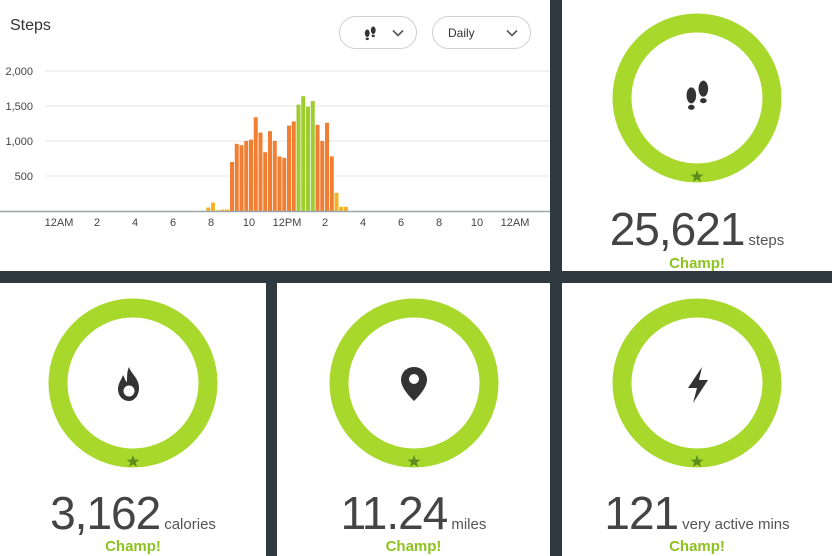 The width and height of the screenshot is (832, 556). What do you see at coordinates (697, 263) in the screenshot?
I see `steps-champ-badge: Champ!` at bounding box center [697, 263].